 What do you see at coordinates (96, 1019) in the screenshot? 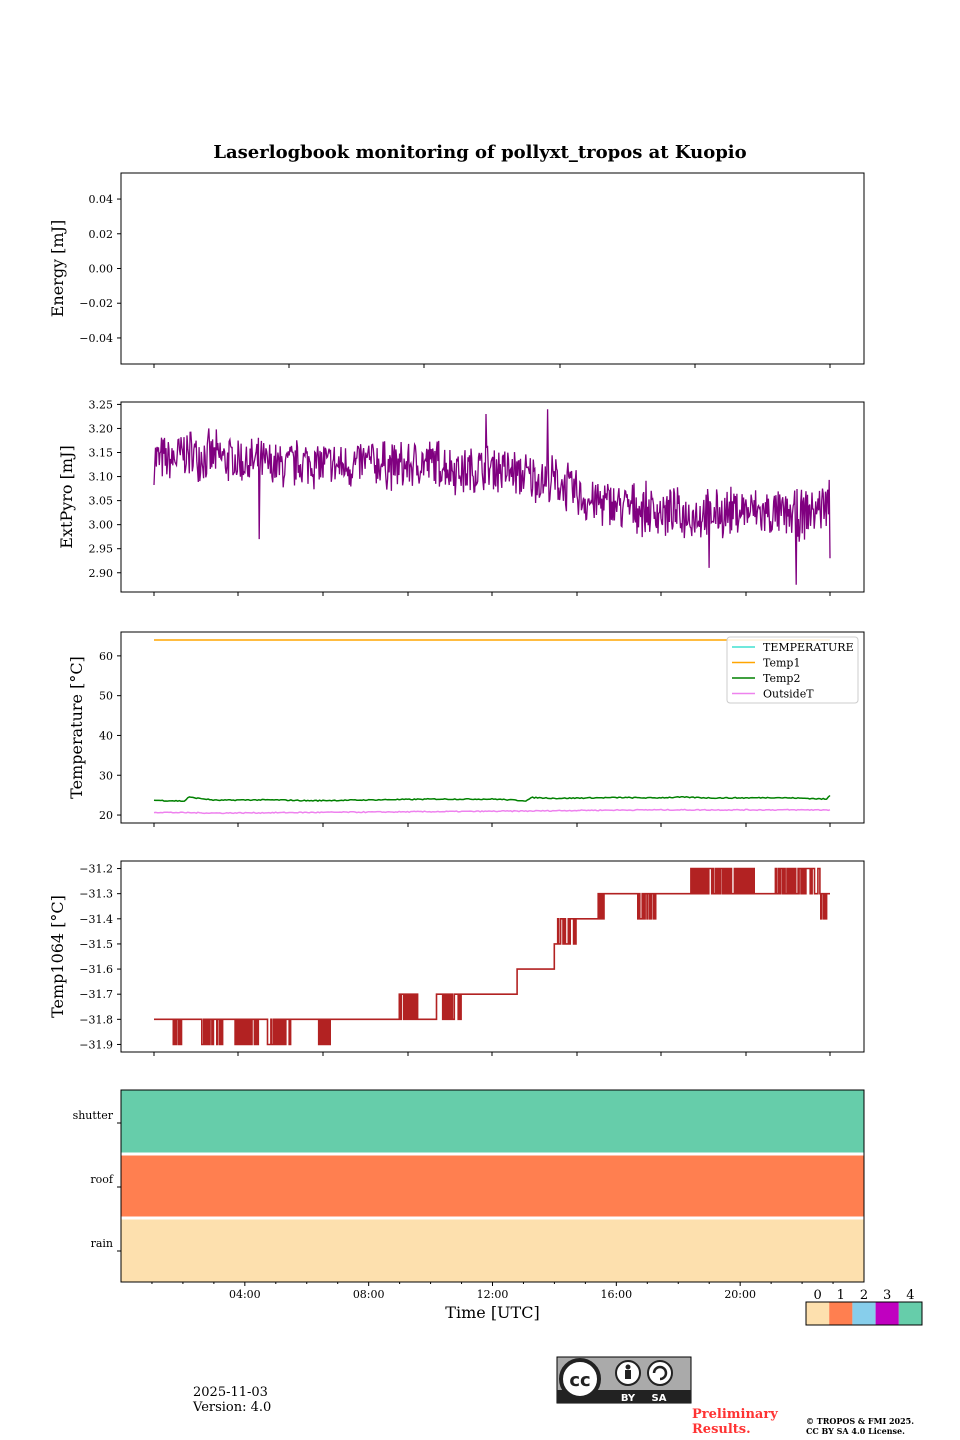
I see `y-tick-label: −31.8` at bounding box center [96, 1019].